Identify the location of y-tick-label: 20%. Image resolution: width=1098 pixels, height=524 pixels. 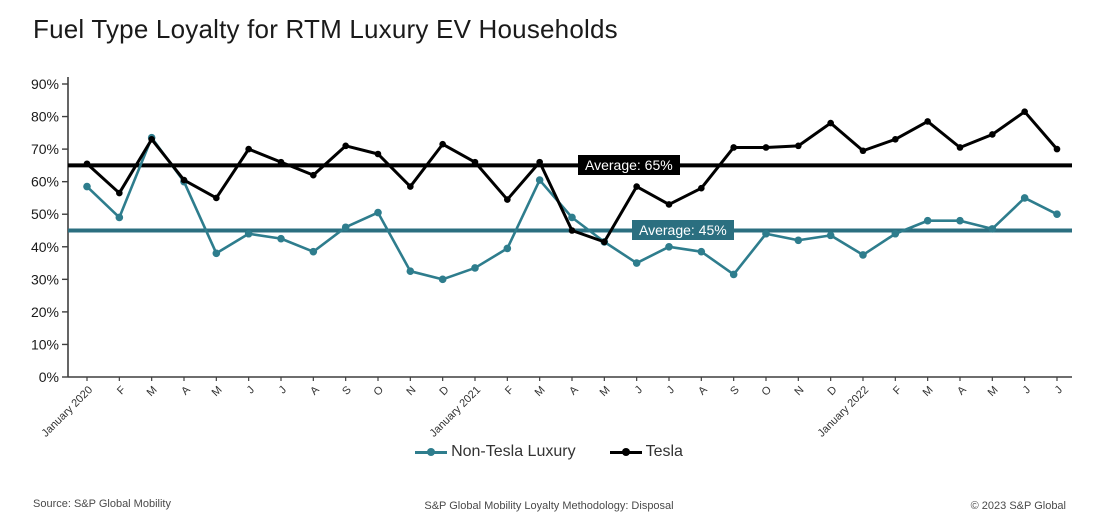
(45, 312).